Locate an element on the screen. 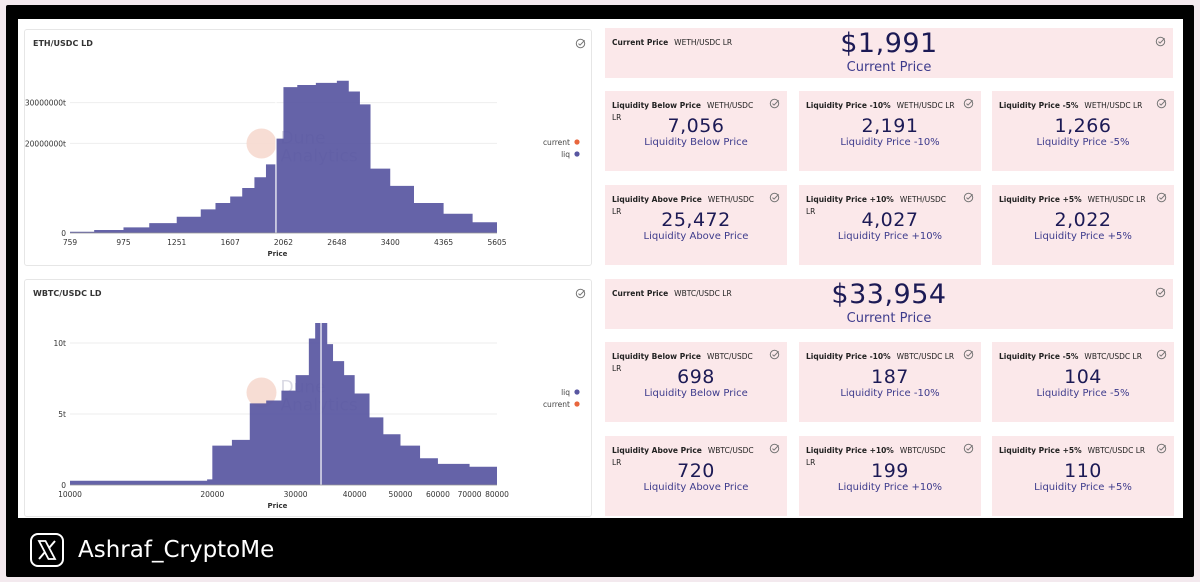 Image resolution: width=1200 pixels, height=582 pixels. card-title: Liquidity Price -10% WBTC/USDC LR is located at coordinates (880, 356).